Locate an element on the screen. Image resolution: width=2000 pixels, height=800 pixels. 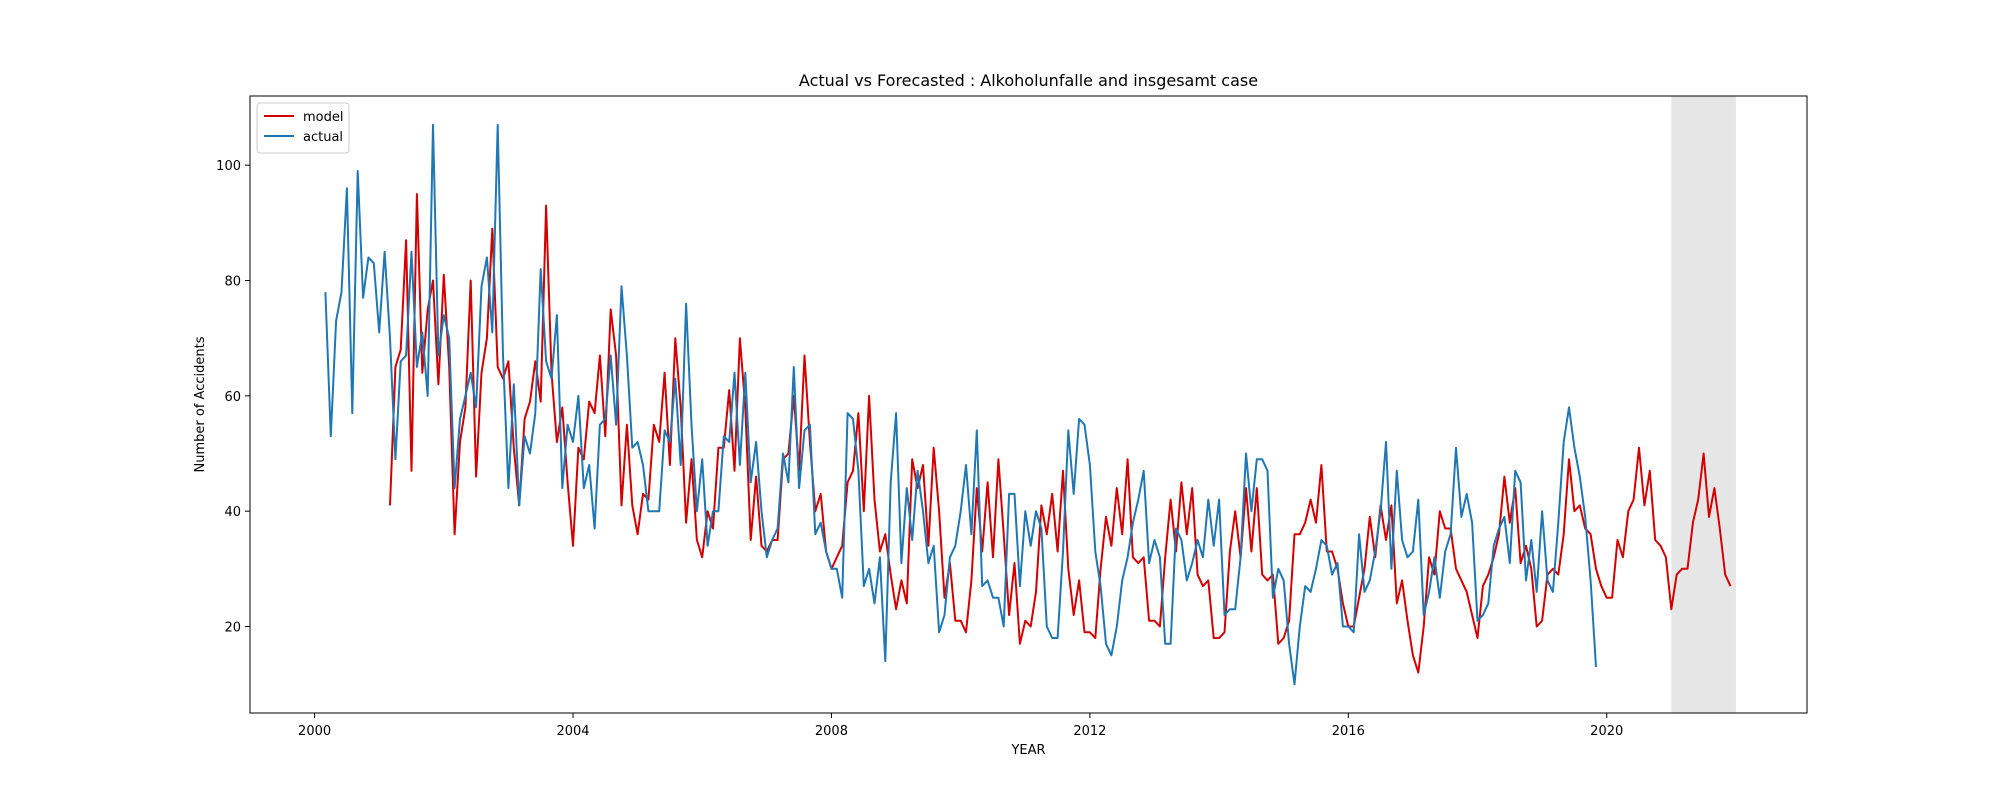
legend-label-model: model is located at coordinates (323, 117).